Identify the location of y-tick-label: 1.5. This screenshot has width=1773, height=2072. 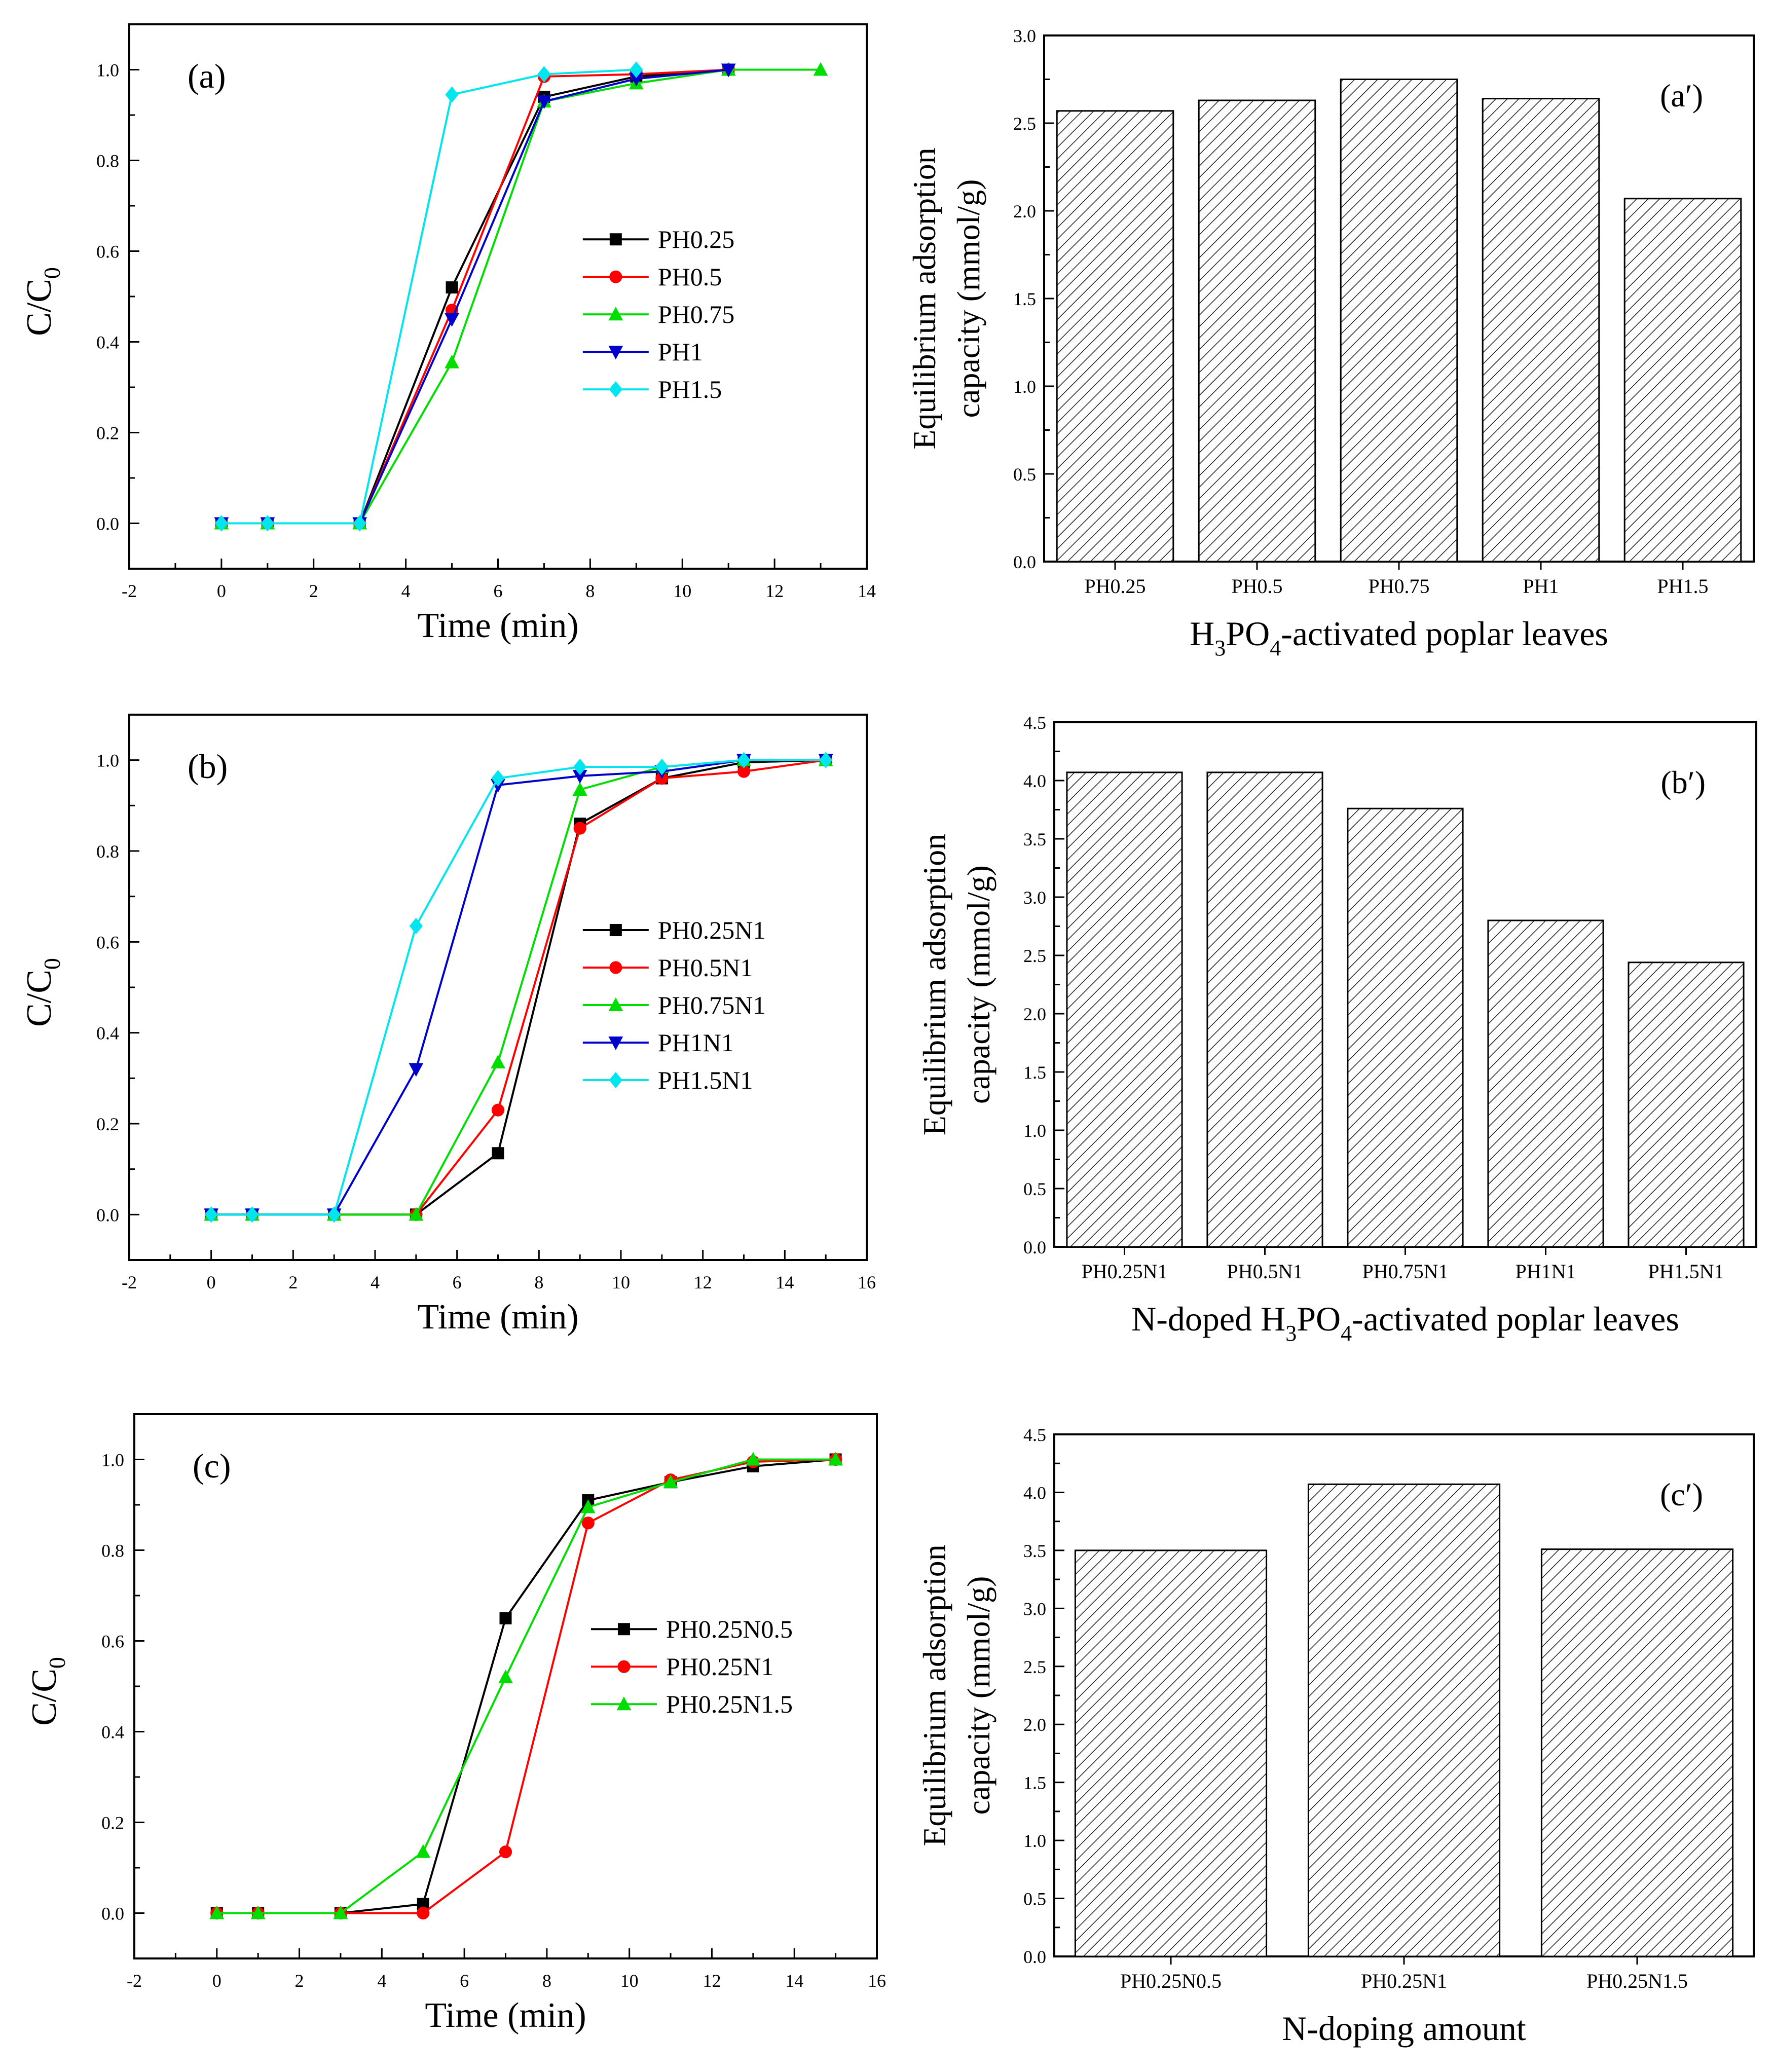
(1024, 299).